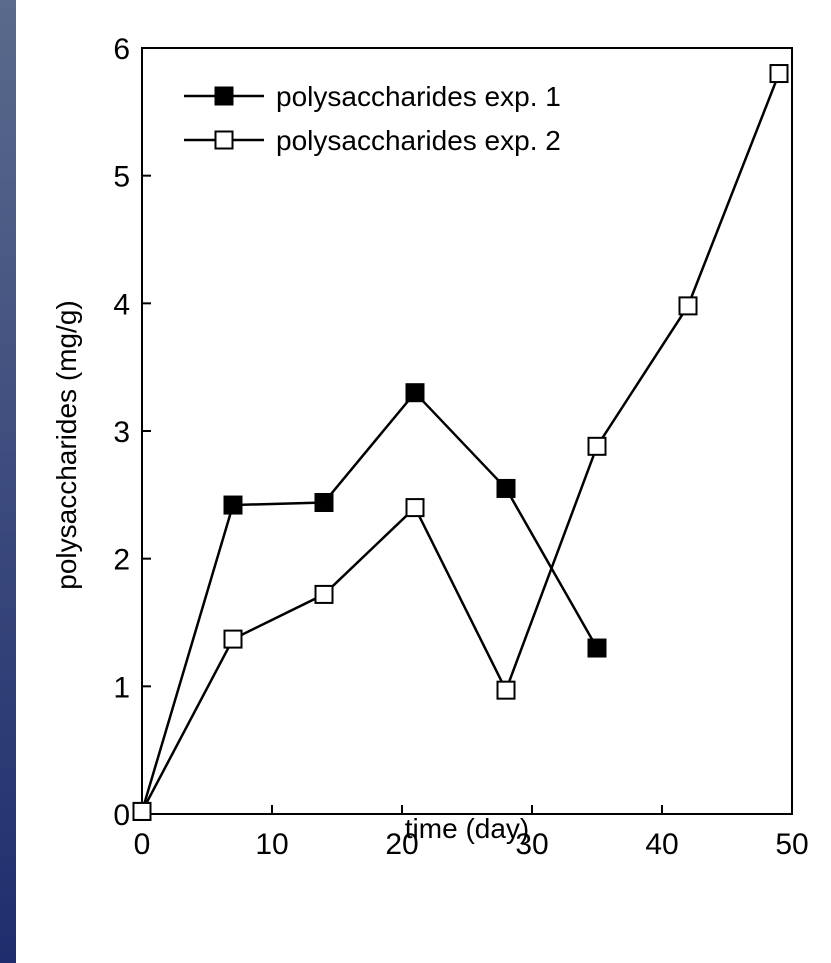 This screenshot has width=831, height=963. I want to click on y-tick-label: 2, so click(121, 560).